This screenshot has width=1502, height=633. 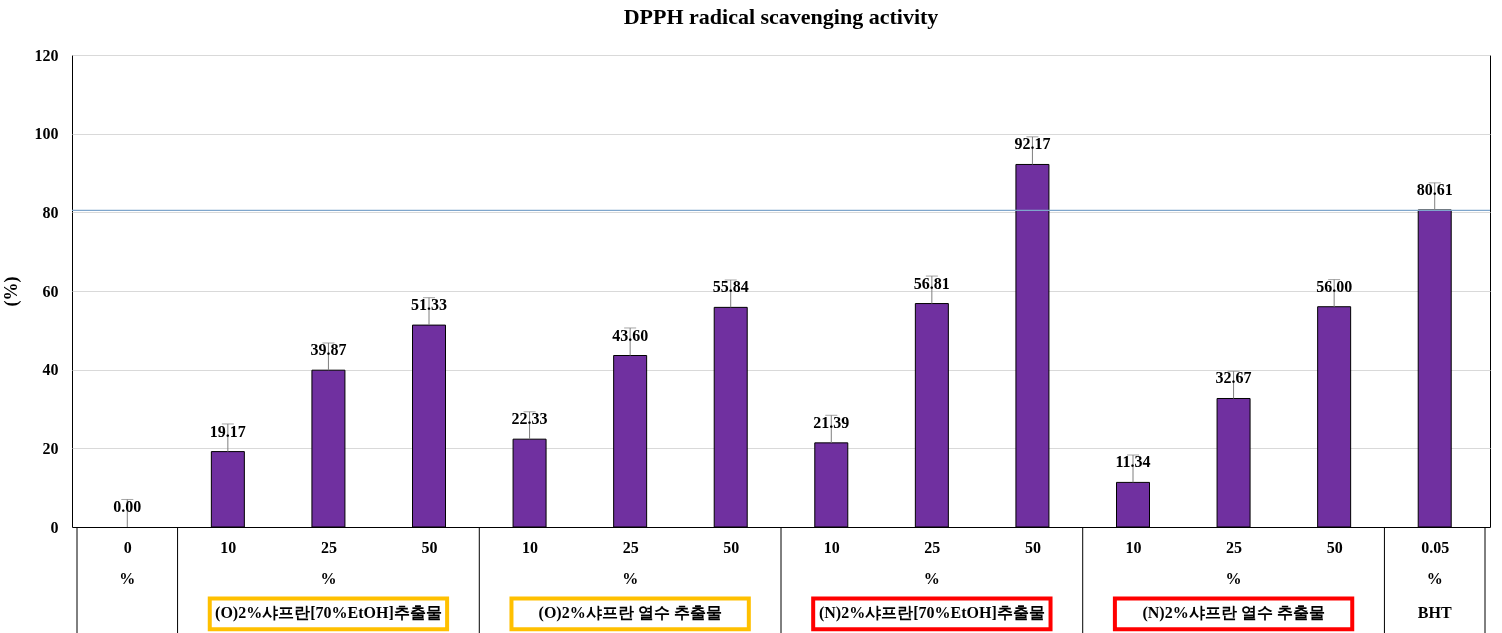 What do you see at coordinates (831, 422) in the screenshot?
I see `data-label: 21.39` at bounding box center [831, 422].